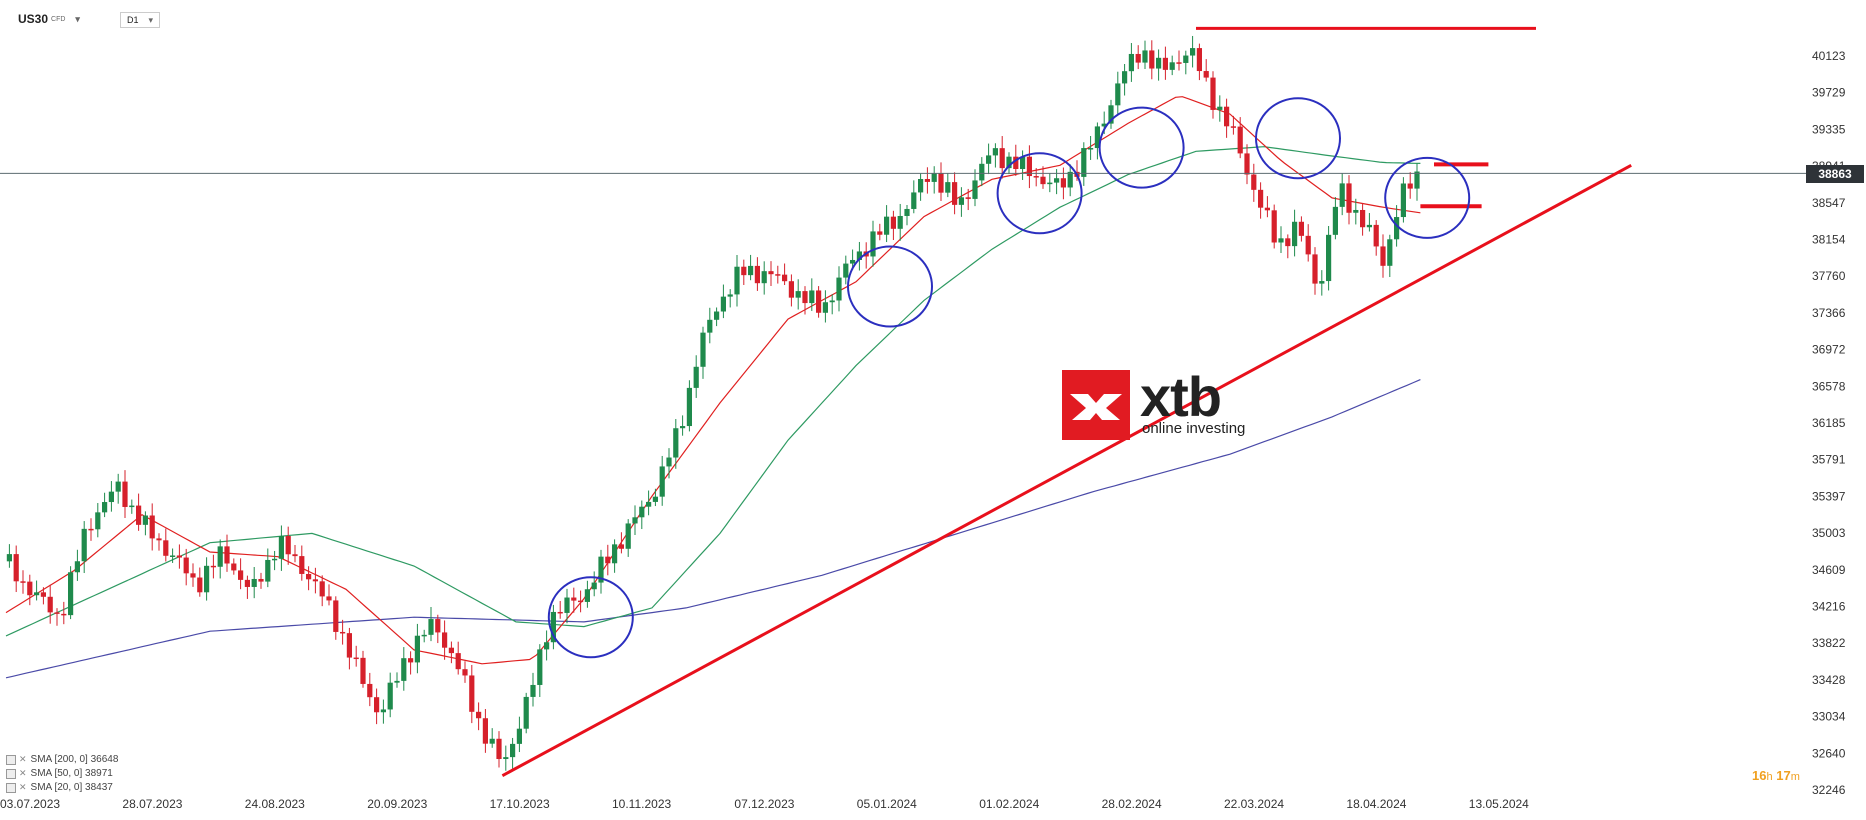 This screenshot has width=1866, height=820. Describe the element at coordinates (152, 804) in the screenshot. I see `x-tick-label: 28.07.2023` at that location.